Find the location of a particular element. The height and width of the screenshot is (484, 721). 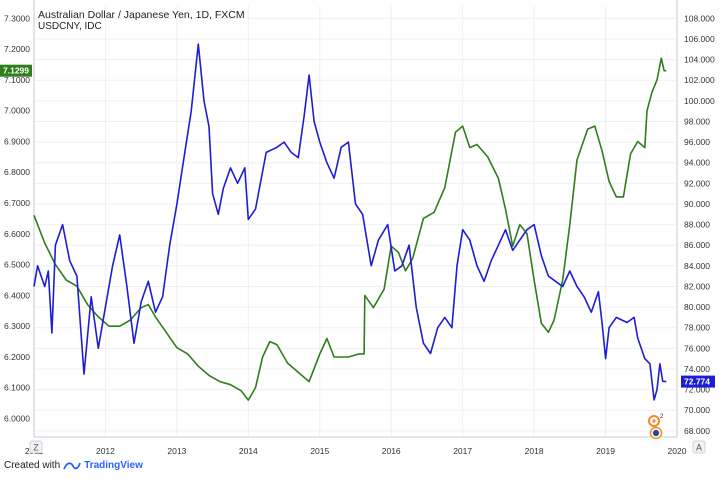

chart-subtitle: USDCNY, IDC is located at coordinates (70, 26).